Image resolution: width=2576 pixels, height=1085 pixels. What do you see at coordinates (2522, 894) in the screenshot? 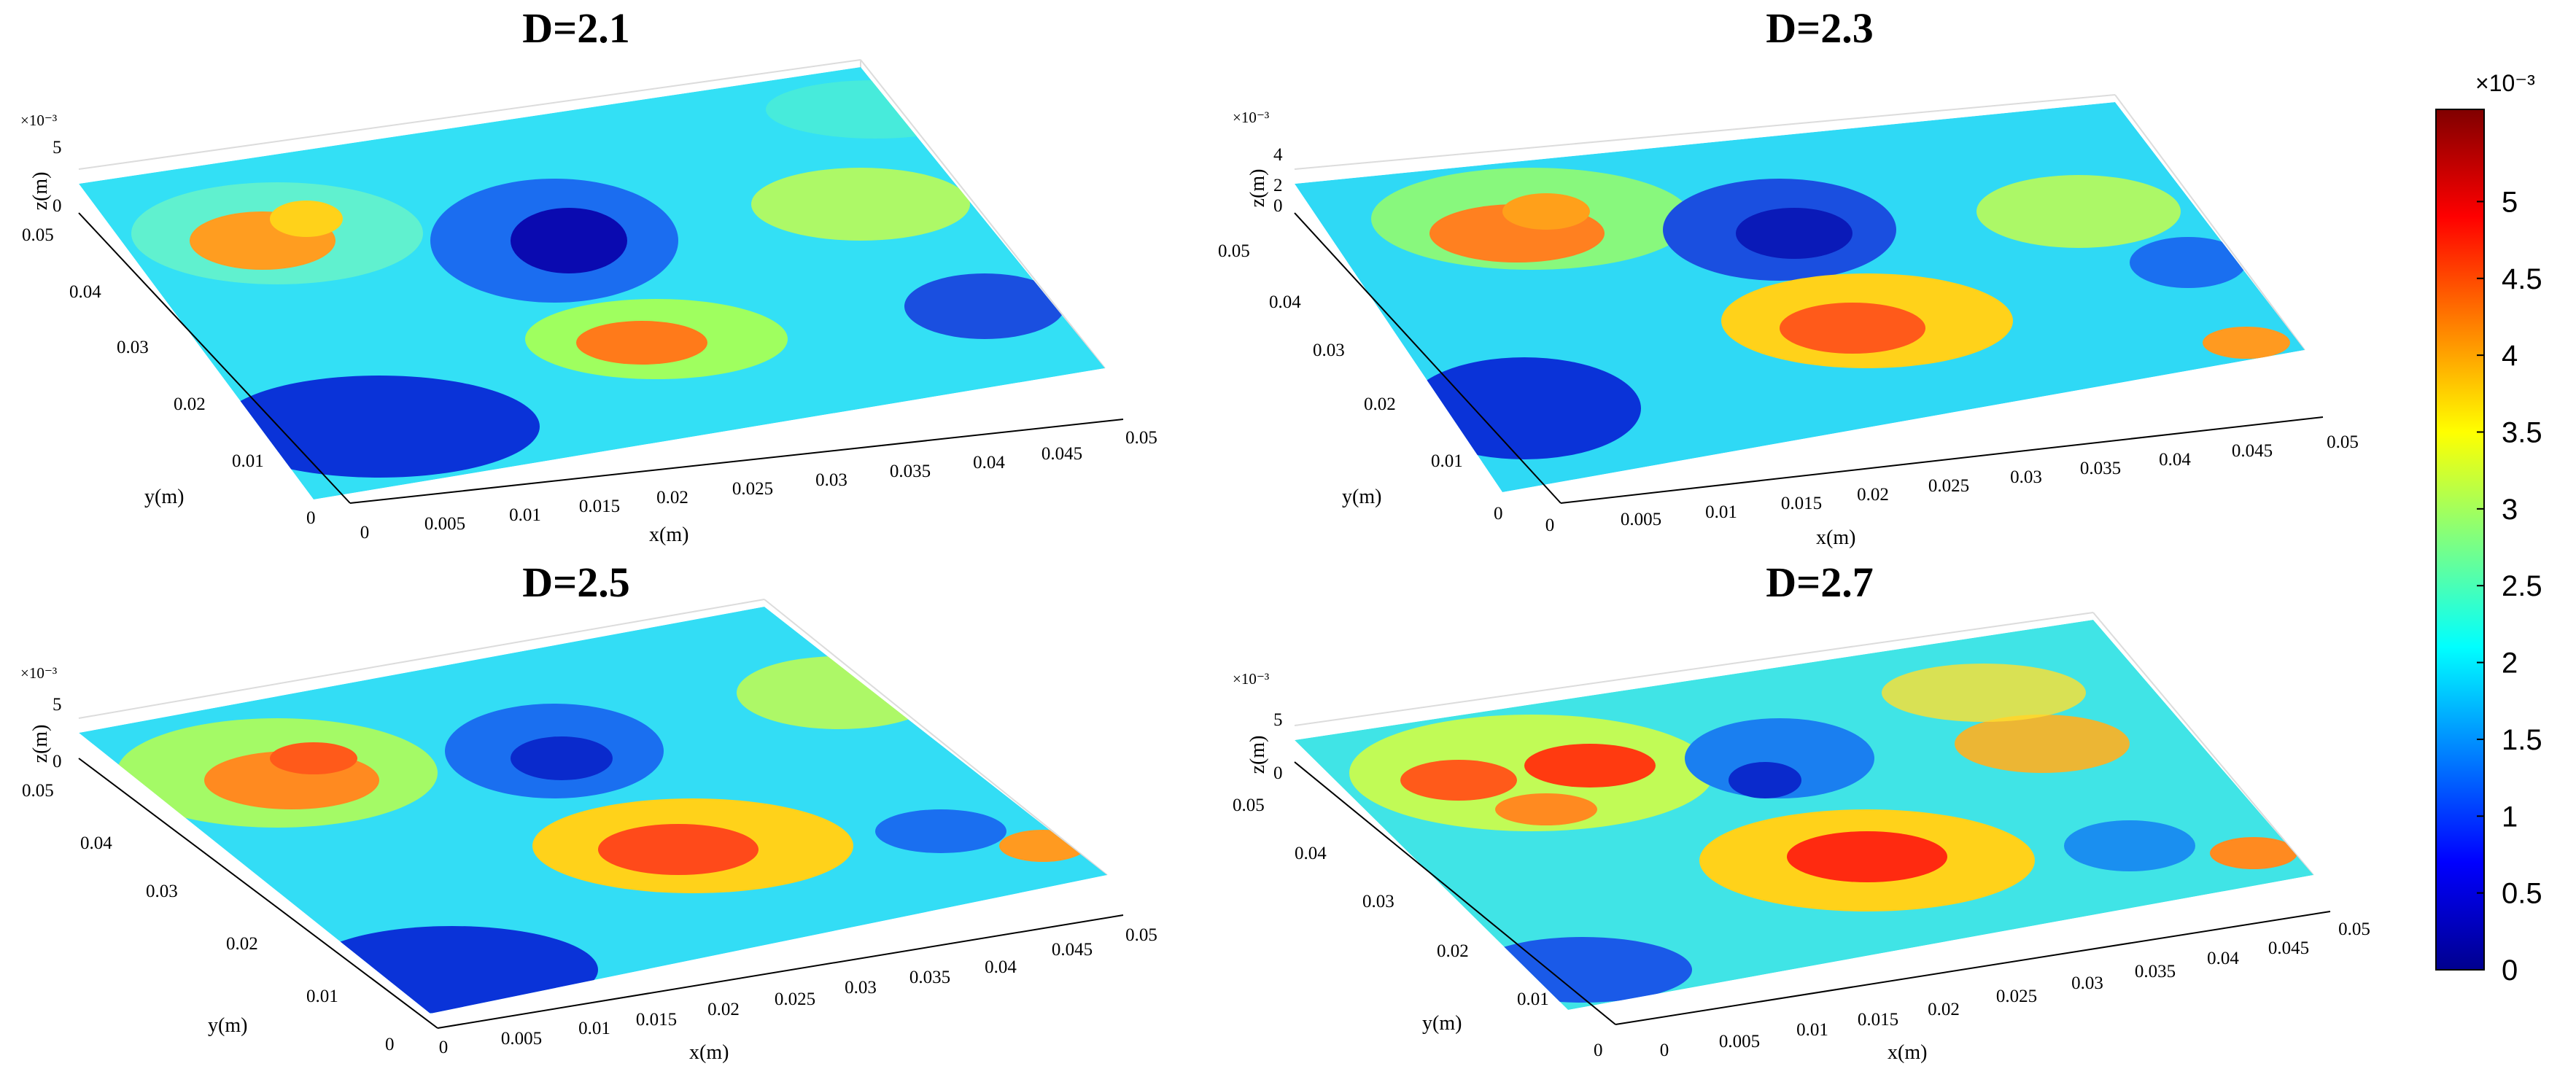
I see `colorbar-tick-label: 0.5` at bounding box center [2522, 894].